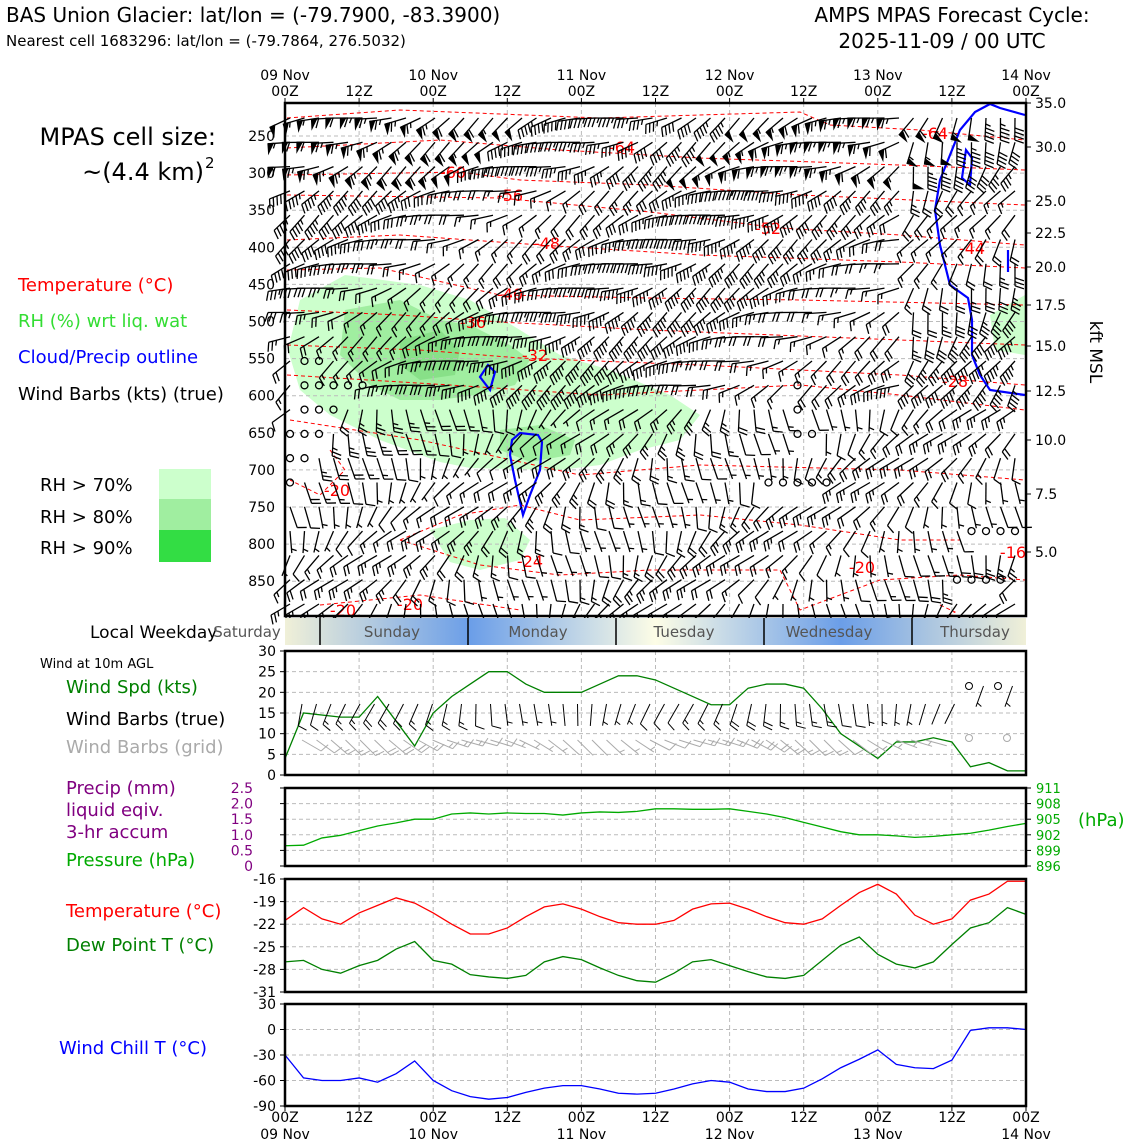 Image resolution: width=1140 pixels, height=1140 pixels. What do you see at coordinates (343, 123) in the screenshot?
I see `barb-pennant` at bounding box center [343, 123].